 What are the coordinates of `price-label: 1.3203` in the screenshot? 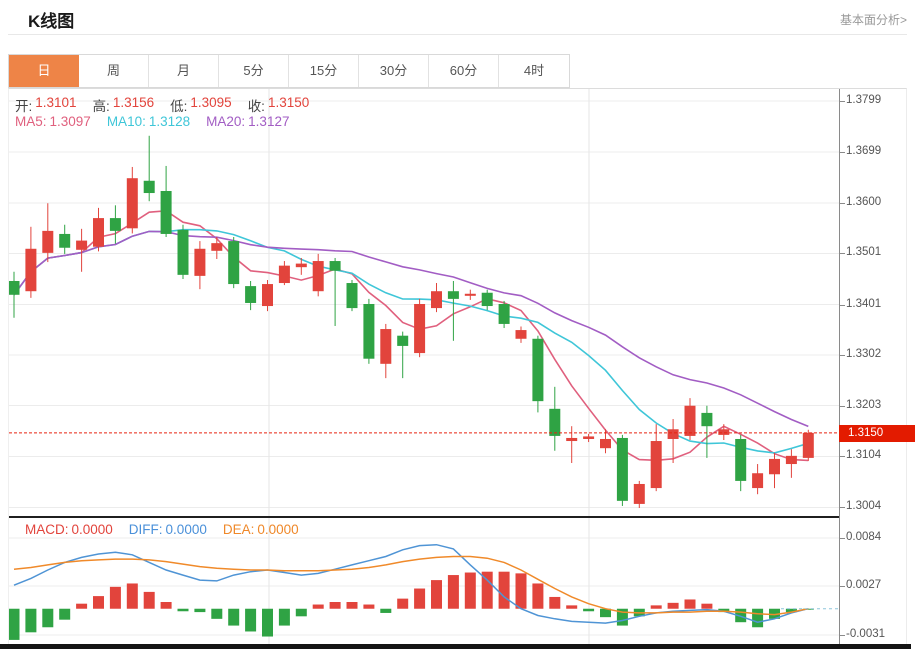 It's located at (864, 405).